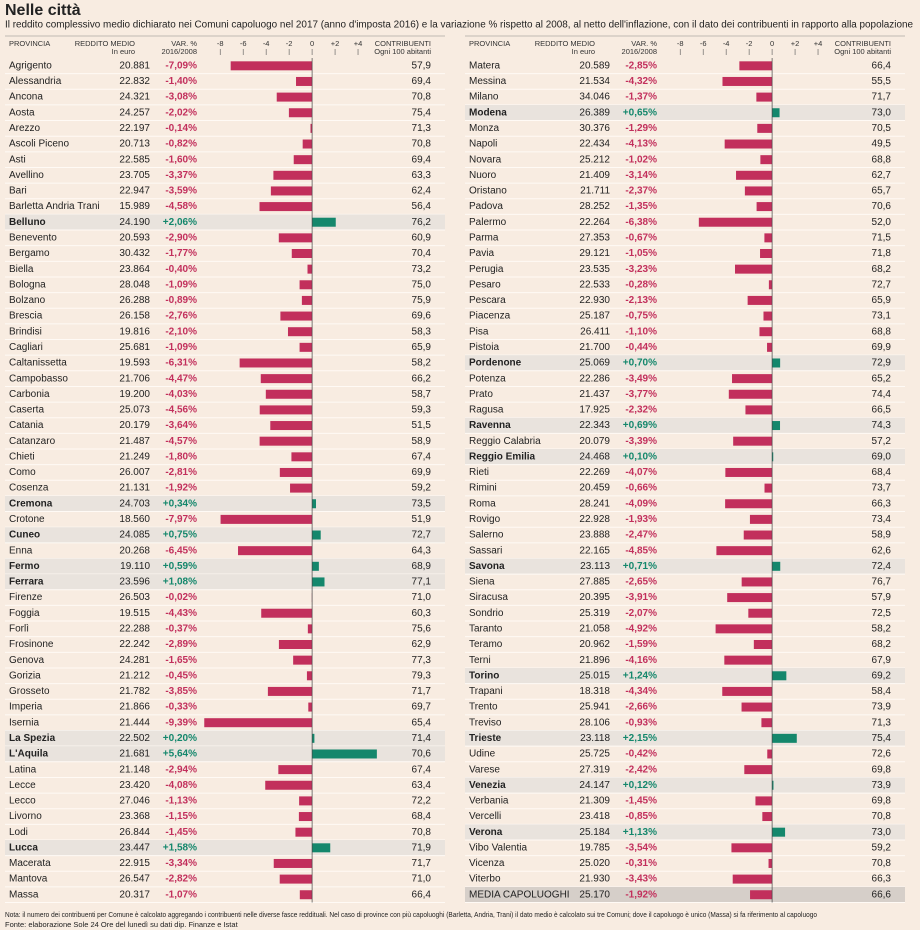 The height and width of the screenshot is (930, 920). I want to click on taxpayers: 66,4, so click(882, 65).